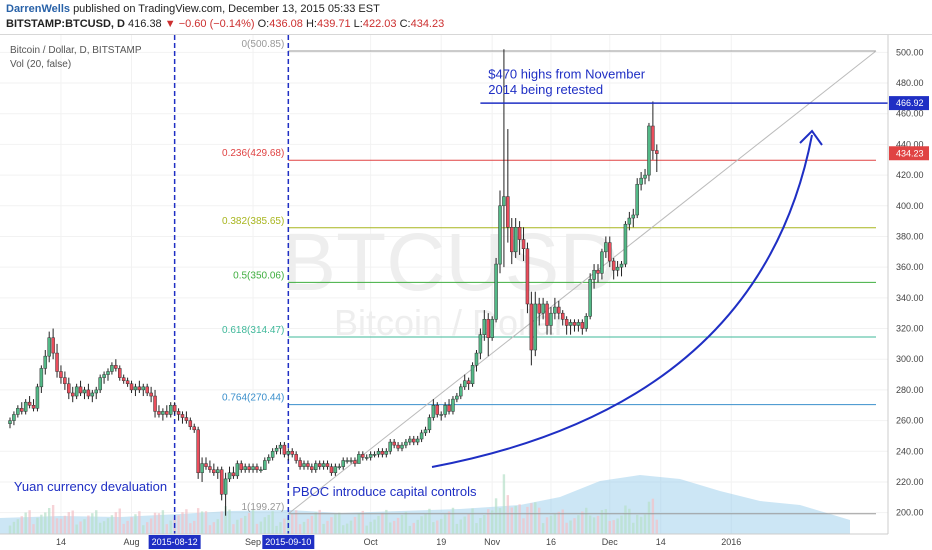 Image resolution: width=932 pixels, height=550 pixels. I want to click on price-axis-bg, so click(910, 284).